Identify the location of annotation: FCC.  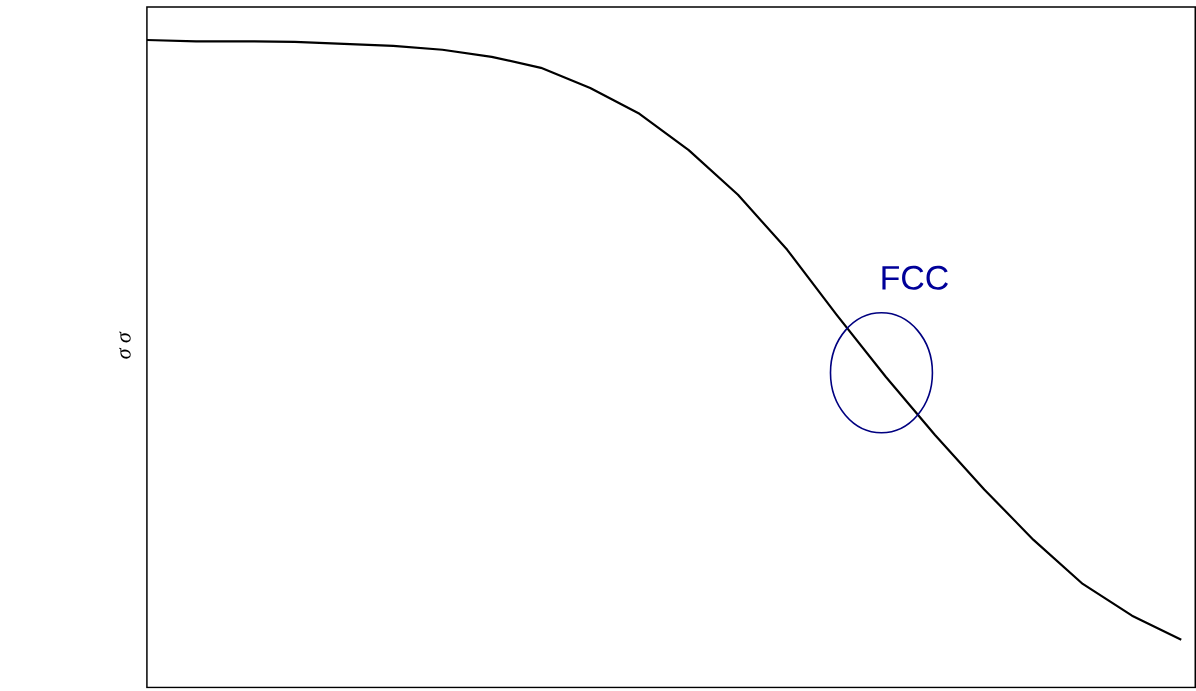
(915, 278).